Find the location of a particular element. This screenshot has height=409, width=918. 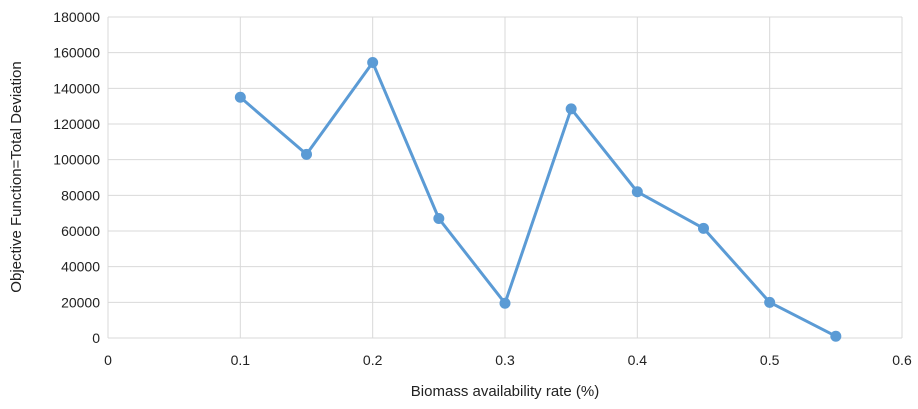

y-tick-label: 120000 is located at coordinates (76, 124).